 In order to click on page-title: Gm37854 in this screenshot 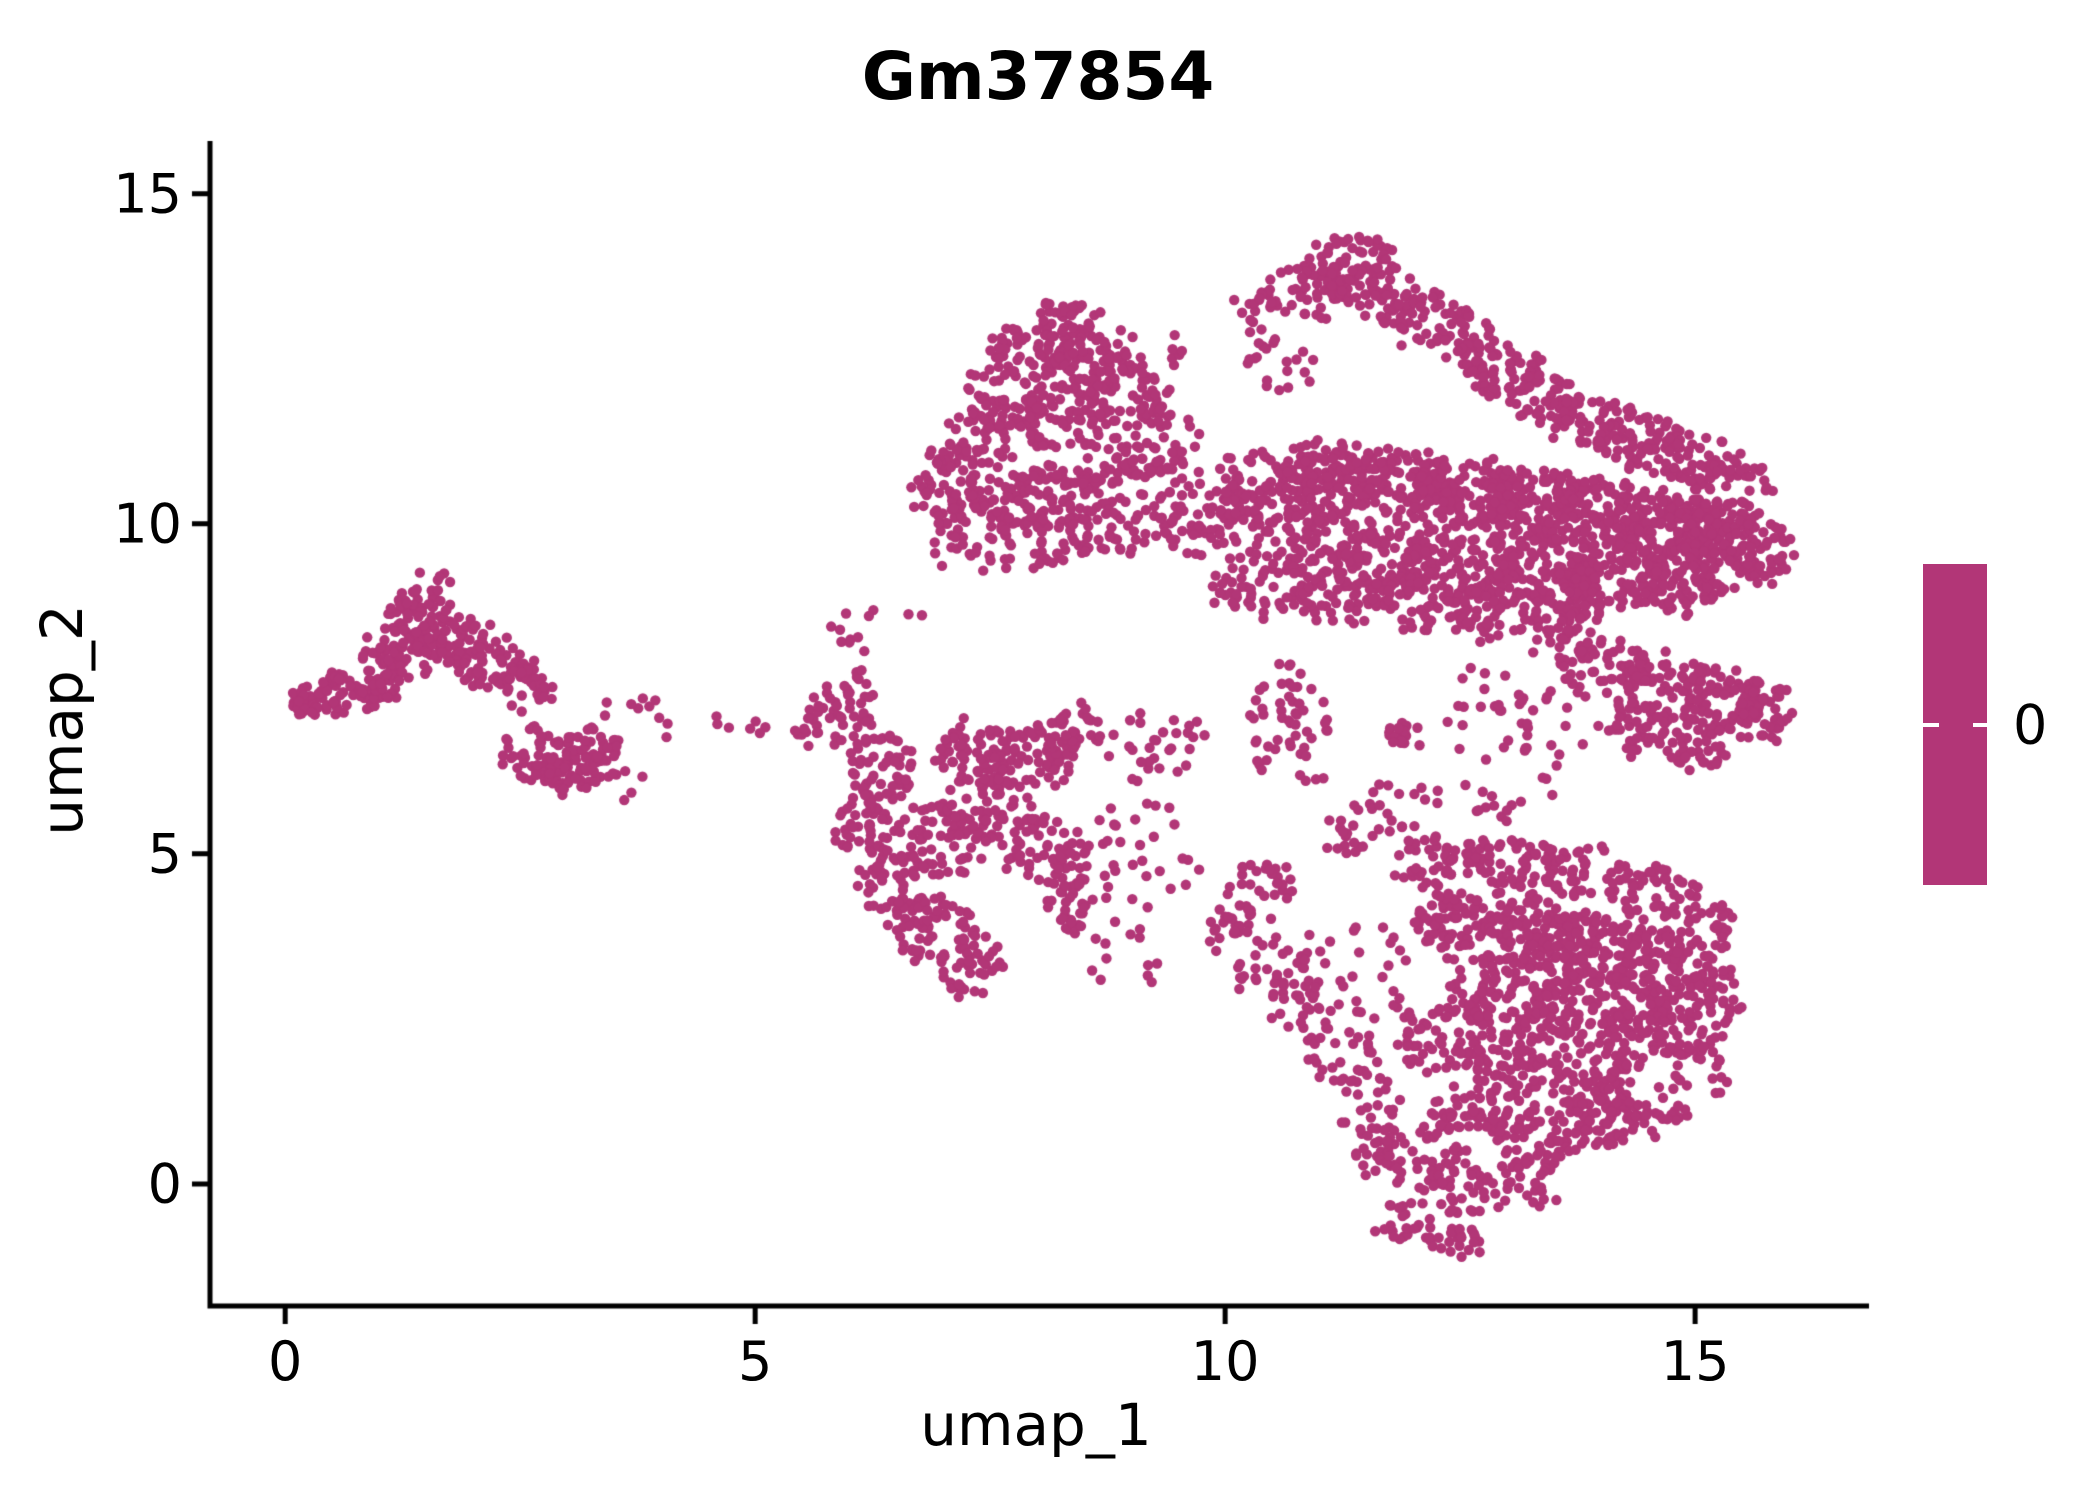, I will do `click(1038, 76)`.